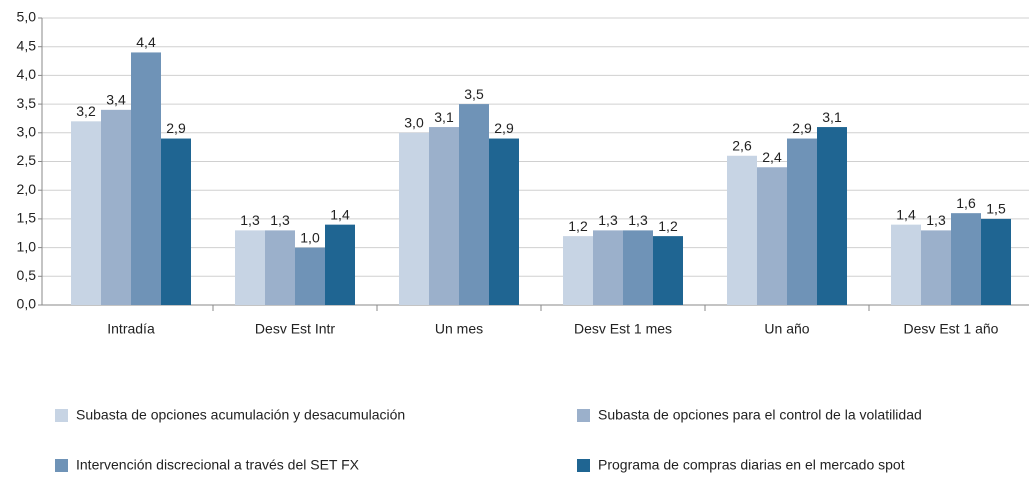 The width and height of the screenshot is (1029, 480). What do you see at coordinates (27, 218) in the screenshot?
I see `y-tick-label: 1,5` at bounding box center [27, 218].